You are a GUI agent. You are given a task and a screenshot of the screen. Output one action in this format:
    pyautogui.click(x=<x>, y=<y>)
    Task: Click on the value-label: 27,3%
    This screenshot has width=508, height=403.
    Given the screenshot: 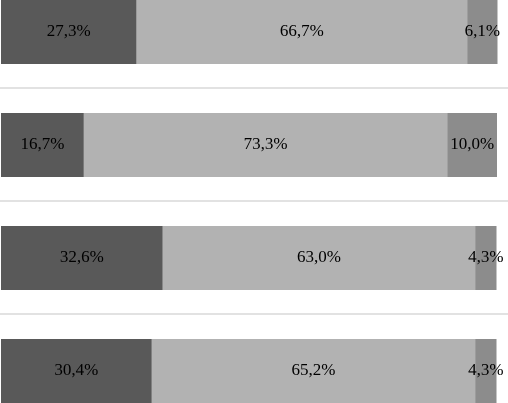 What is the action you would take?
    pyautogui.click(x=69, y=30)
    